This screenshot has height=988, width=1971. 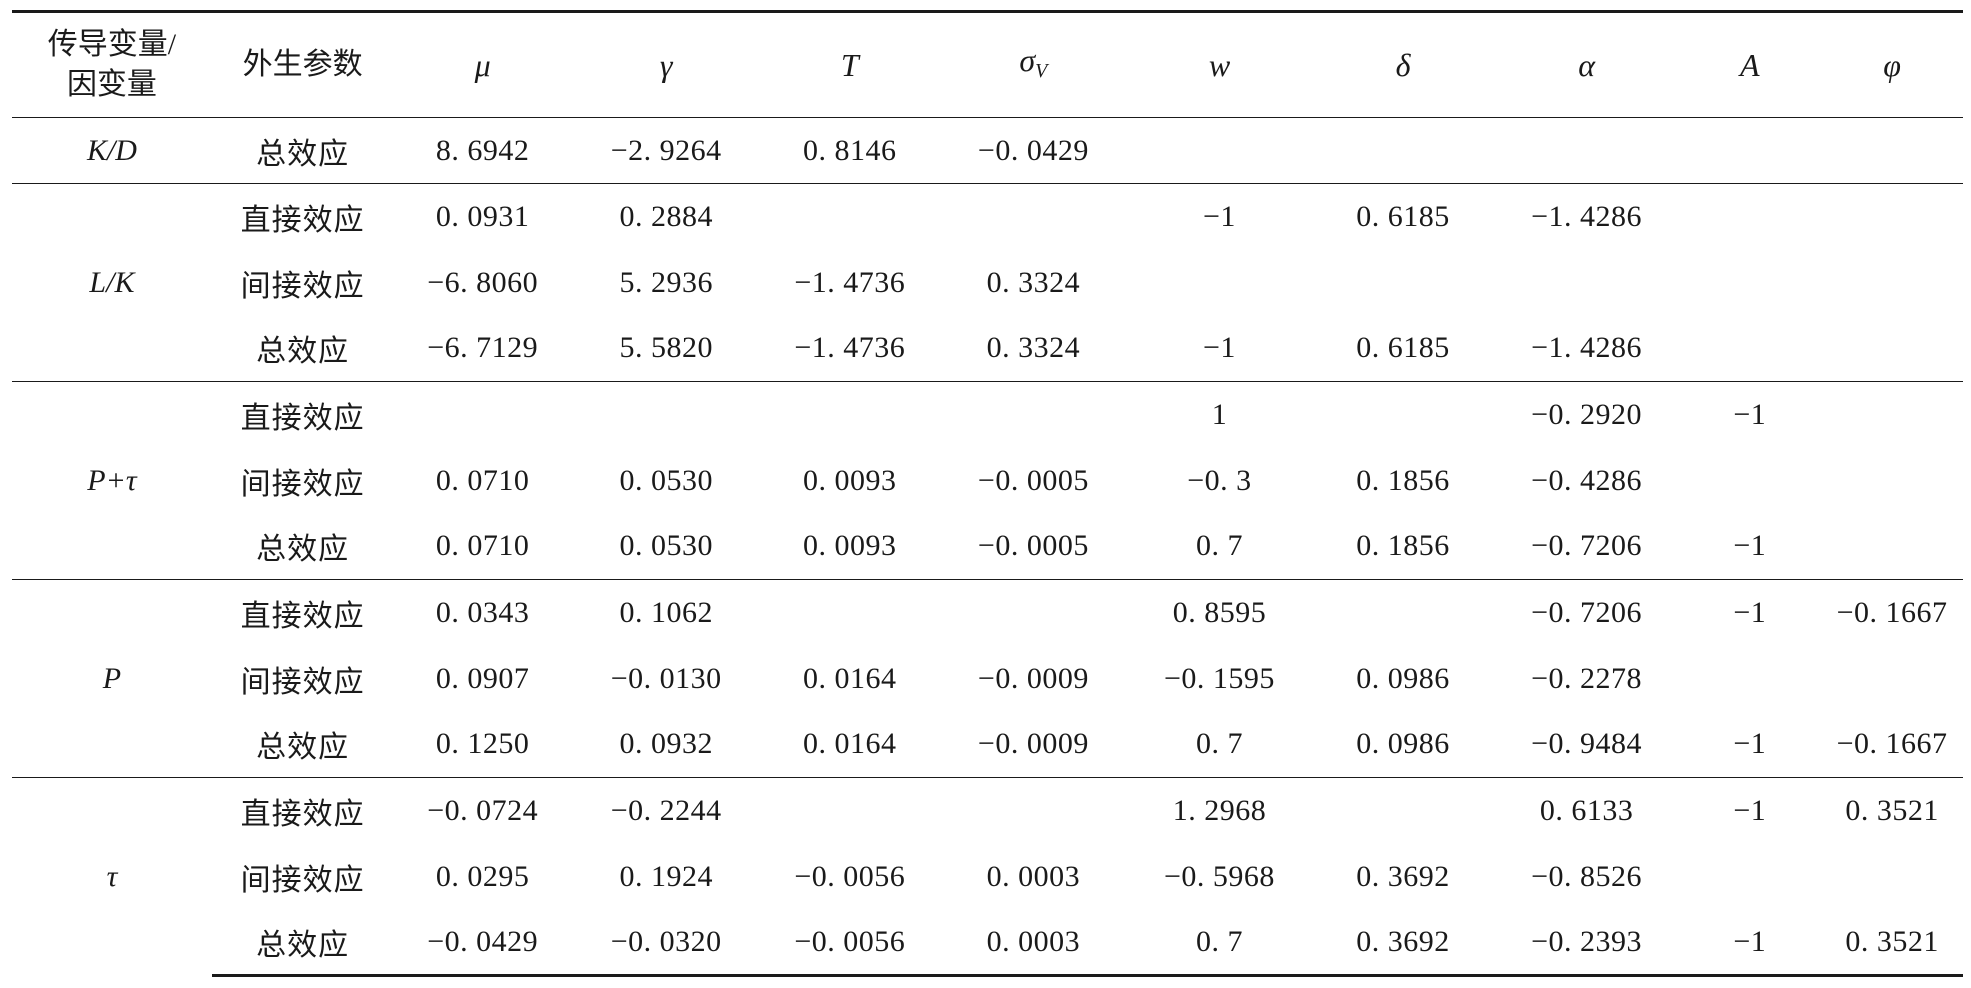 What do you see at coordinates (1033, 150) in the screenshot?
I see `sigma-cell: −0. 0429` at bounding box center [1033, 150].